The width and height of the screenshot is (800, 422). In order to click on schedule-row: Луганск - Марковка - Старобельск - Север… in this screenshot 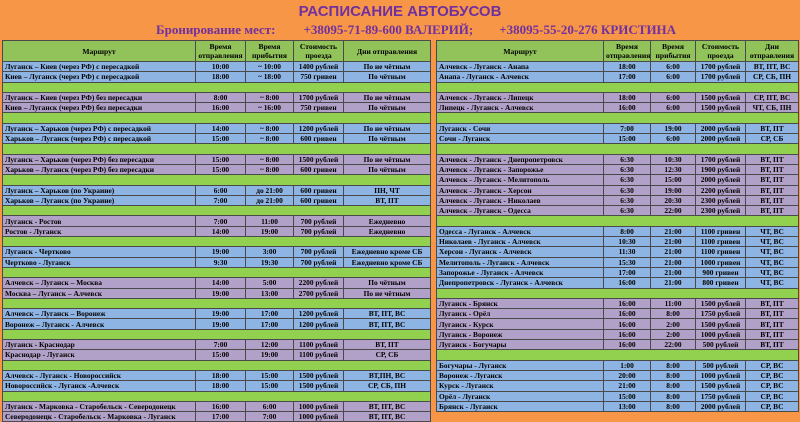, I will do `click(216, 406)`.